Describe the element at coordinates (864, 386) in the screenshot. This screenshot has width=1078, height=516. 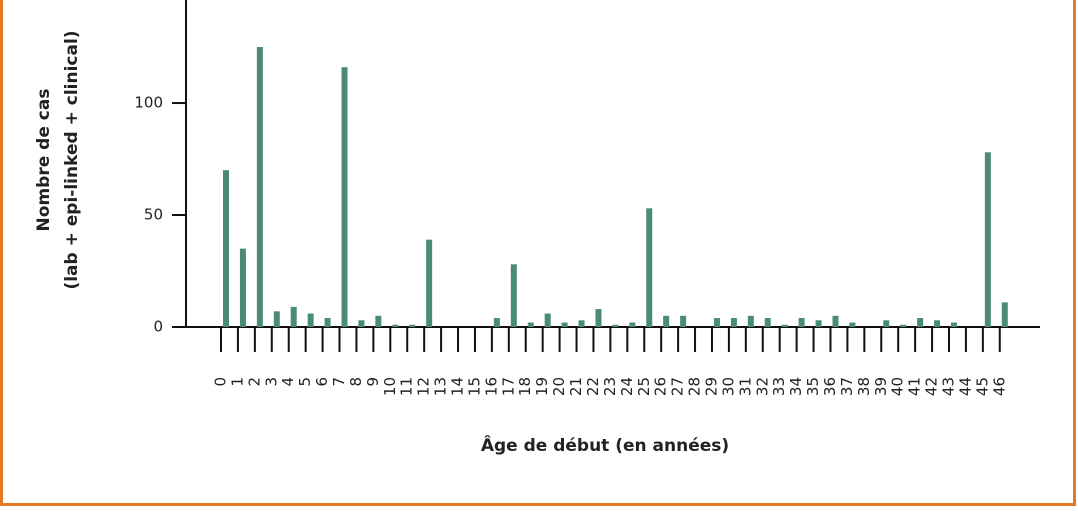
I see `x-tick-label: 38` at that location.